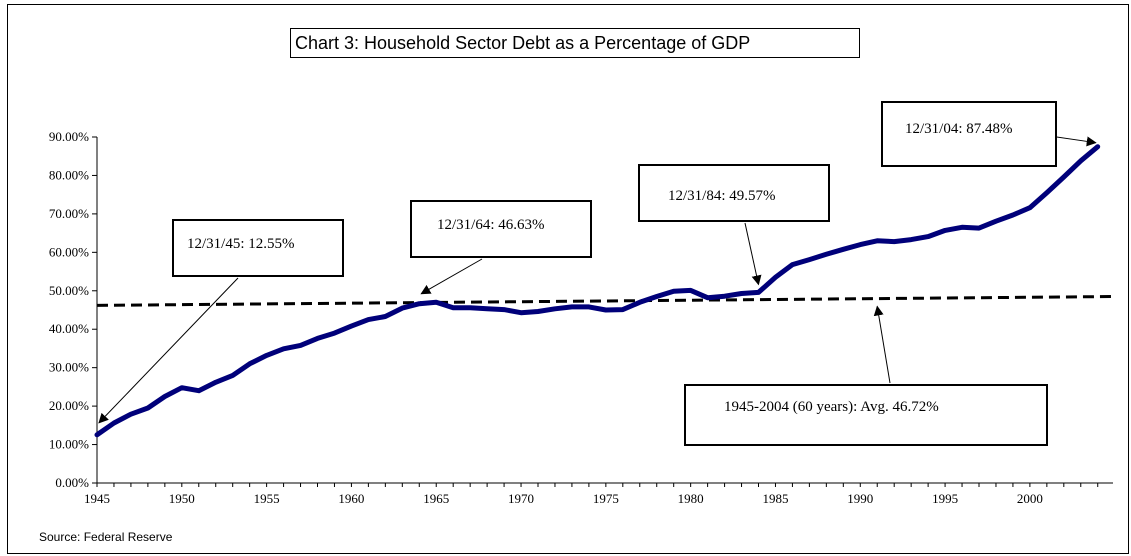 Image resolution: width=1131 pixels, height=556 pixels. Describe the element at coordinates (69, 367) in the screenshot. I see `y-tick-label: 30.00%` at that location.